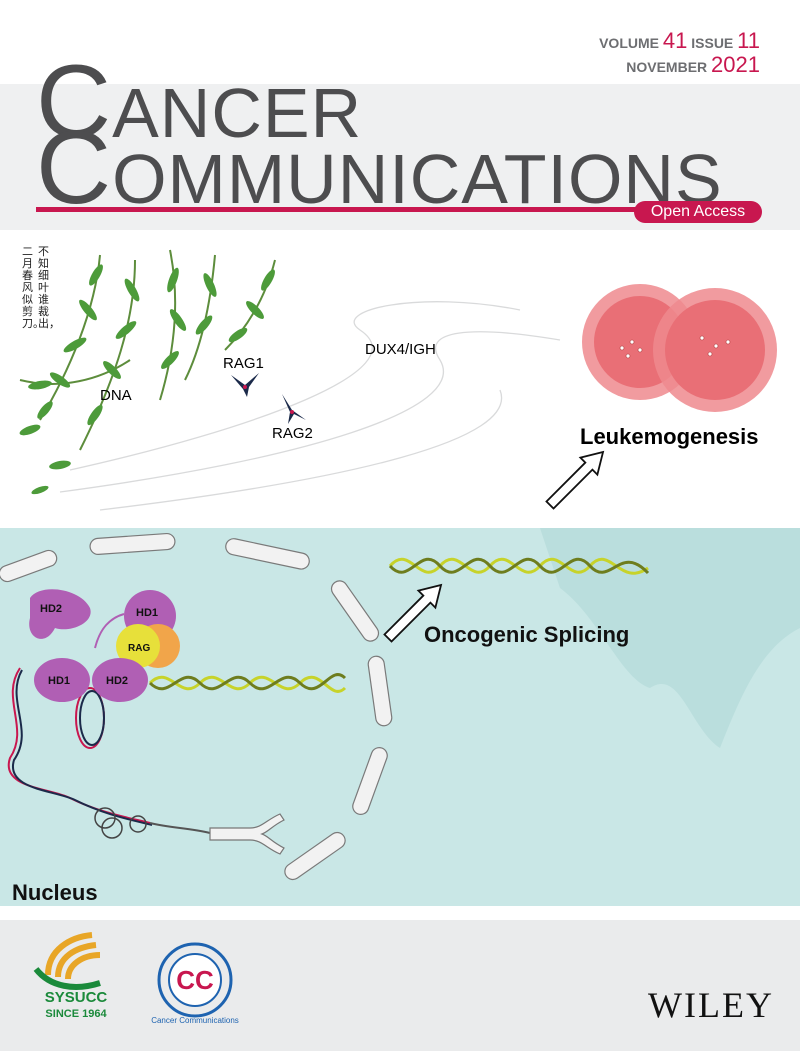  Describe the element at coordinates (195, 1020) in the screenshot. I see `cc-logo-ring-text: Cancer Communications` at that location.